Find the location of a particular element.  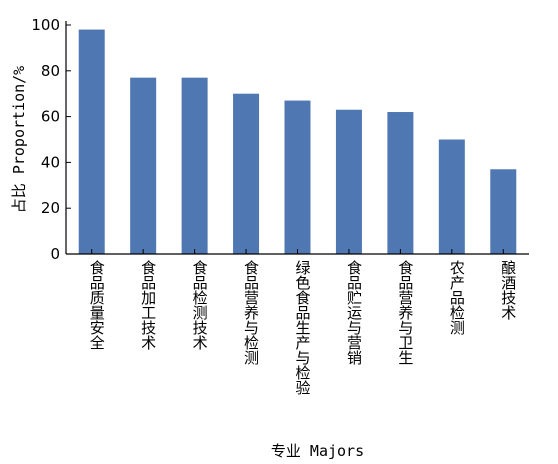

x-tick-label: 食品质量安全 is located at coordinates (97, 305).